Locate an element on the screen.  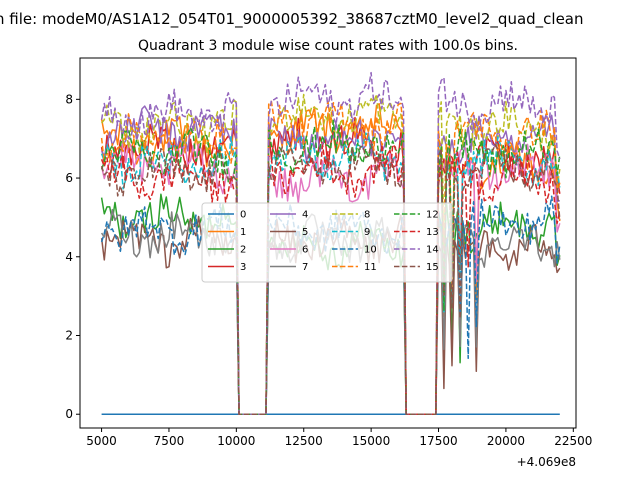
y-tick-label: 4 is located at coordinates (69, 257).